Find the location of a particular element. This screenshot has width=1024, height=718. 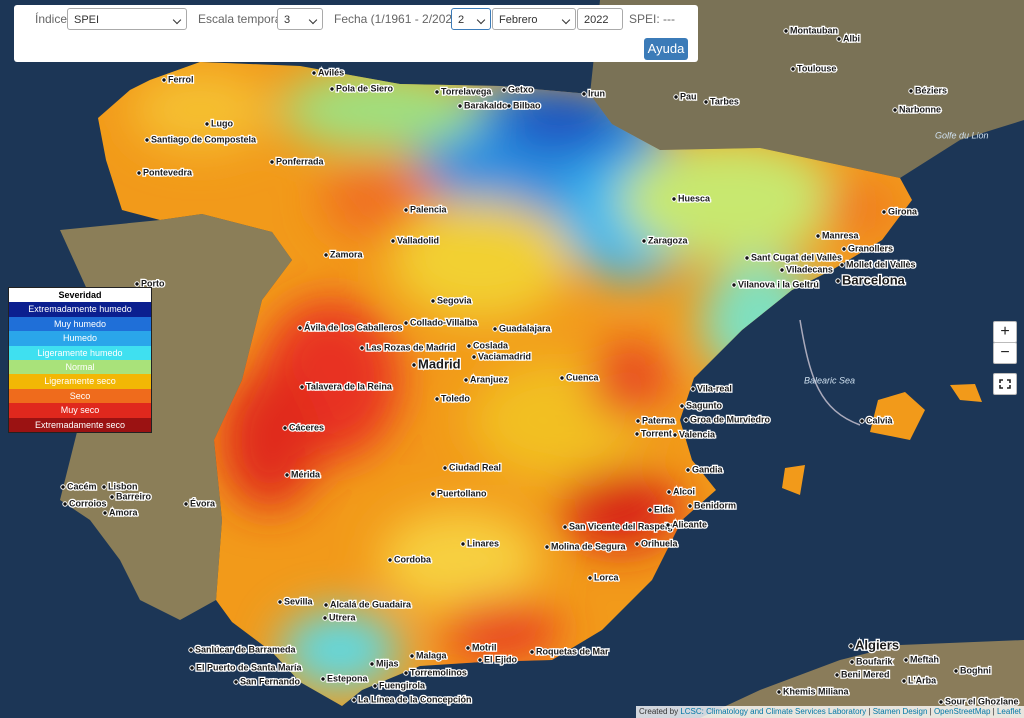

place-label: Barakaldo is located at coordinates (486, 105).